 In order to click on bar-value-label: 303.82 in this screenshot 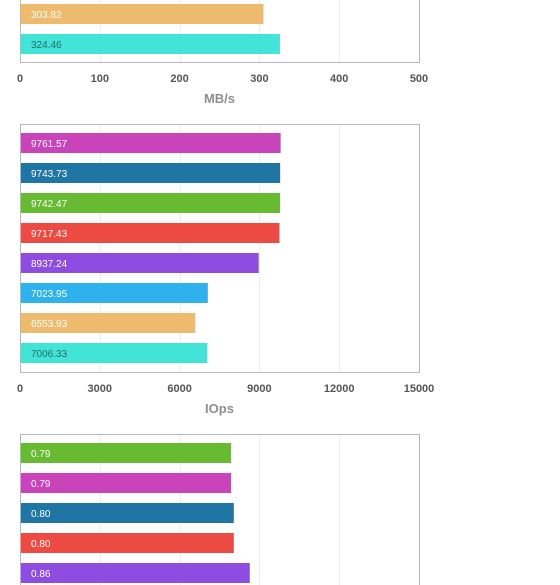, I will do `click(46, 15)`.